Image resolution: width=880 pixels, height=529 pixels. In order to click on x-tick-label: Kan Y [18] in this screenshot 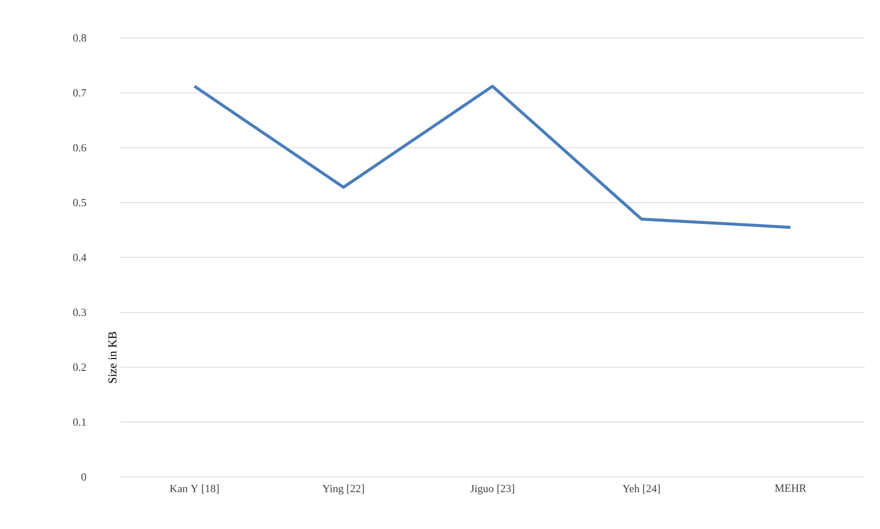, I will do `click(194, 489)`.